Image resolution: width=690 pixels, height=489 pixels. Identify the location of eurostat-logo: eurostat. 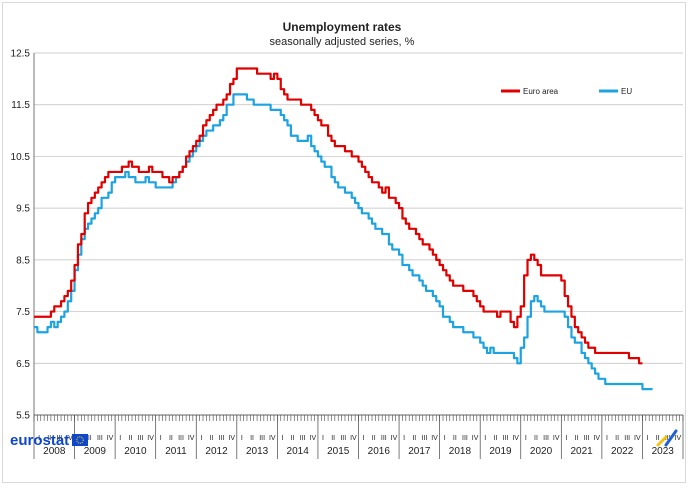
(49, 440).